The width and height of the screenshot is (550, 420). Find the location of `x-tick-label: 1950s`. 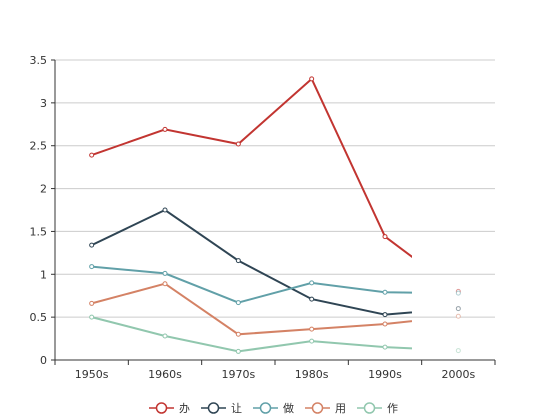

x-tick-label: 1950s is located at coordinates (92, 374).